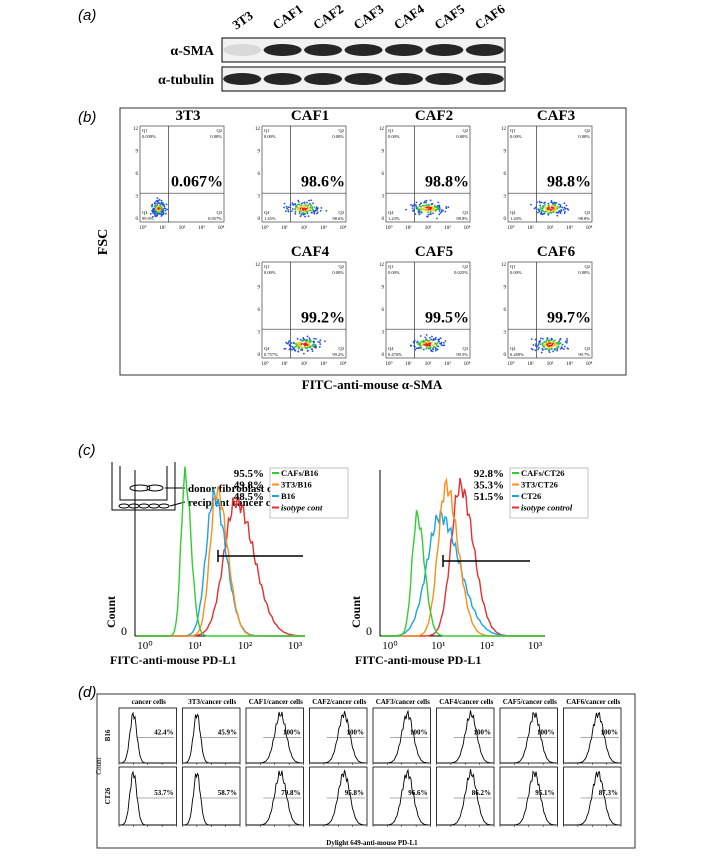  What do you see at coordinates (271, 354) in the screenshot?
I see `quadrant-value: 0.757%` at bounding box center [271, 354].